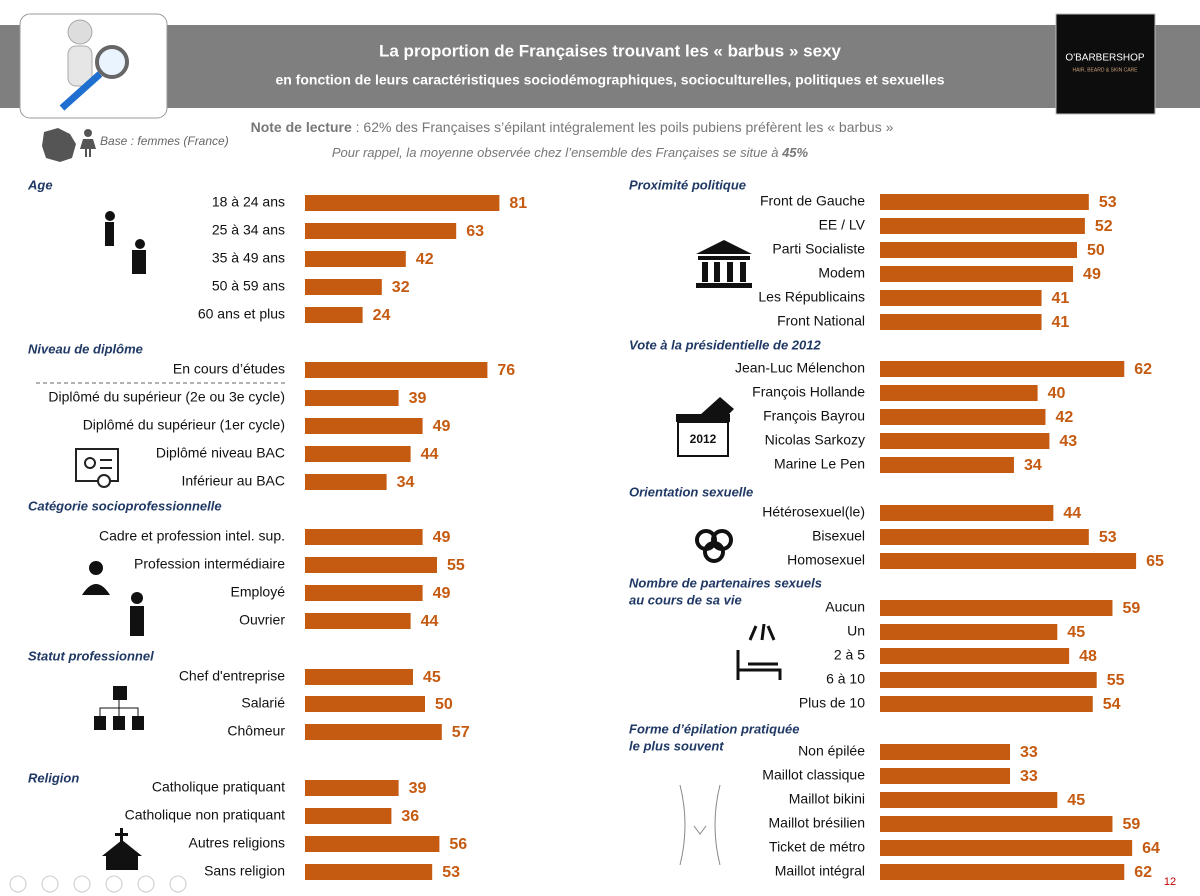 This screenshot has height=896, width=1200. Describe the element at coordinates (263, 703) in the screenshot. I see `category-label: Salarié` at that location.